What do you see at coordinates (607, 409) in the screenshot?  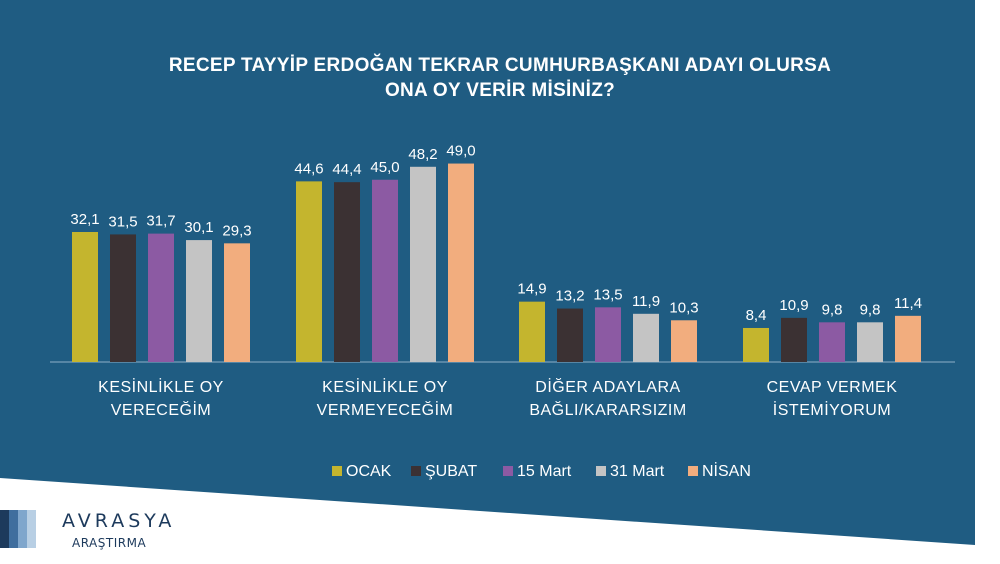 I see `category-label-2-line-1: BAĞLI/KARARSIZIM` at bounding box center [607, 409].